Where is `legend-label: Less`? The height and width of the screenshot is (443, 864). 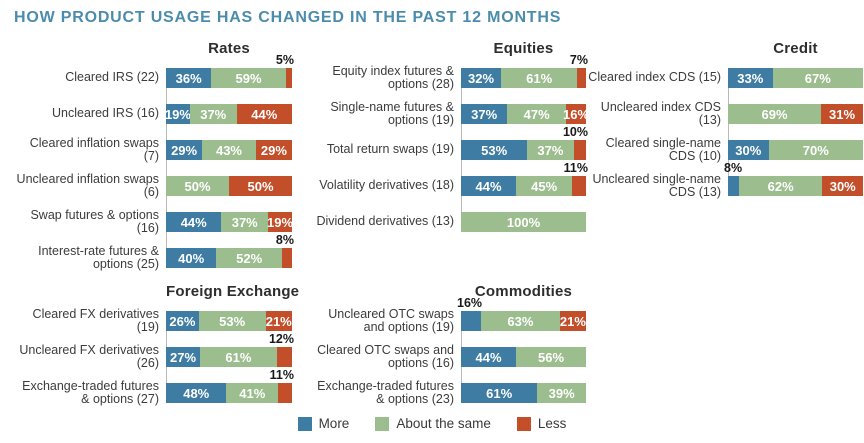
legend-label: Less is located at coordinates (552, 423).